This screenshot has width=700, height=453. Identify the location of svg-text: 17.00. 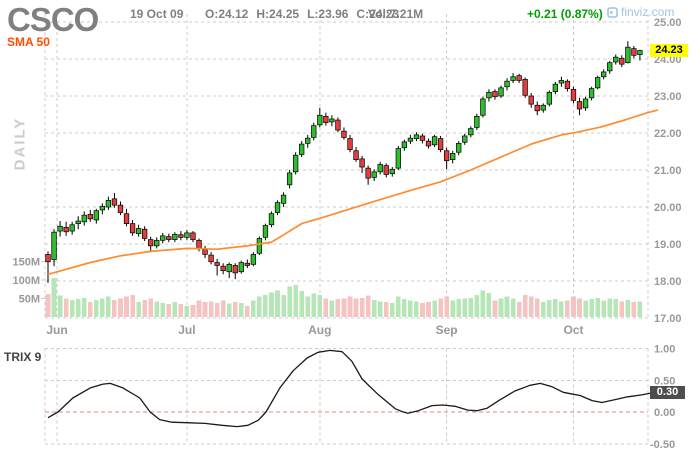
(668, 319).